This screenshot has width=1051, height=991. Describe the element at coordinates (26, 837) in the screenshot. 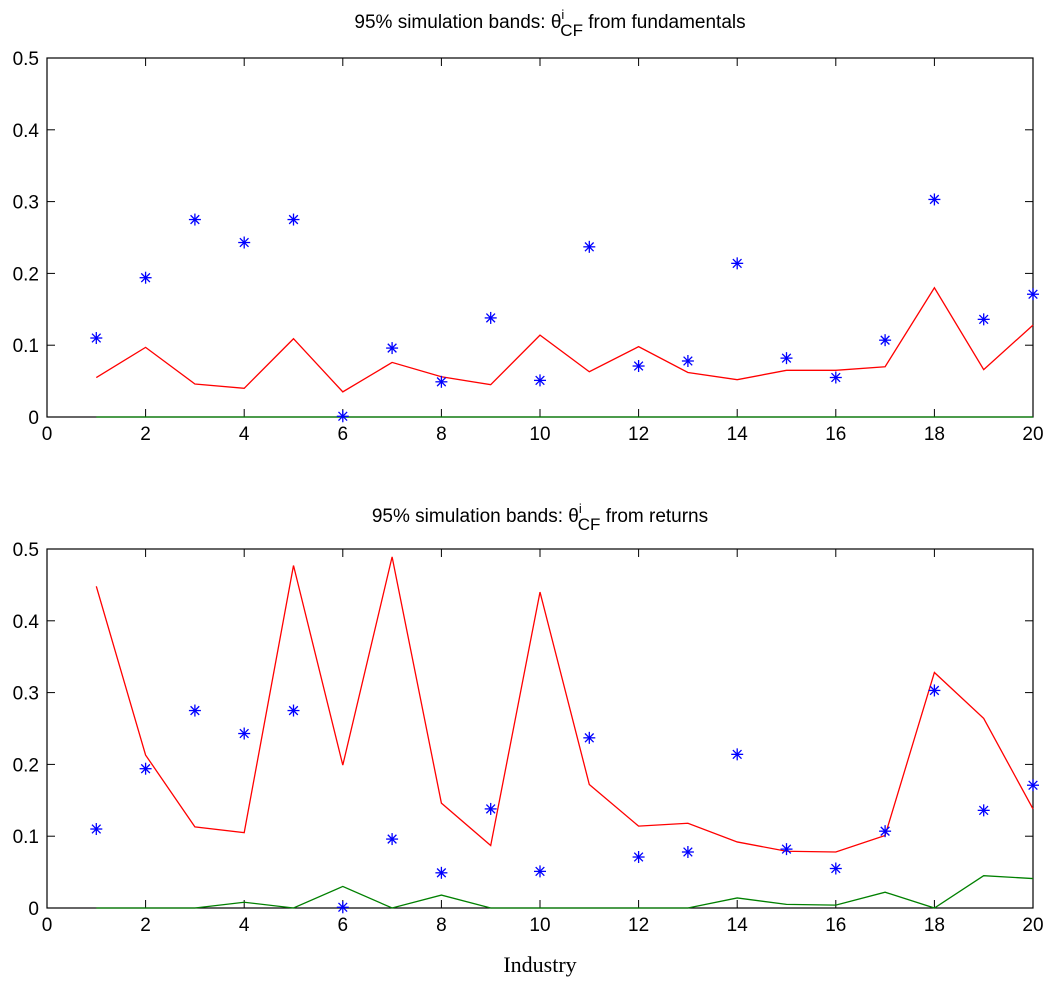

I see `bottom-y-tick-label: 0.1` at that location.